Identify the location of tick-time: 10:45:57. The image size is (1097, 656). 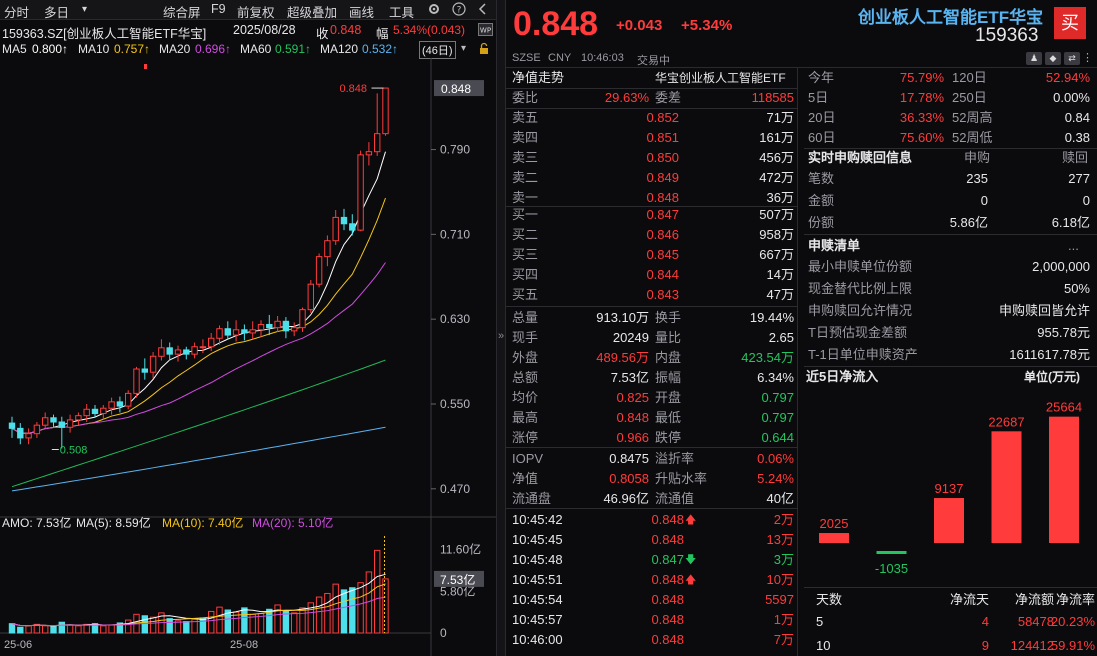
(537, 619).